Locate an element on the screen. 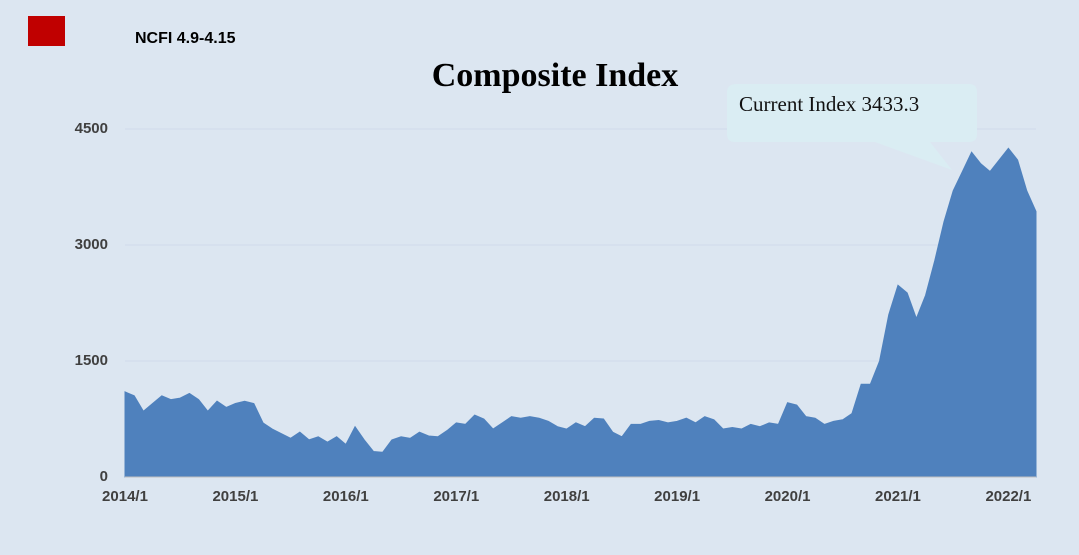 The width and height of the screenshot is (1079, 555). y-tick-label: 4500 is located at coordinates (91, 128).